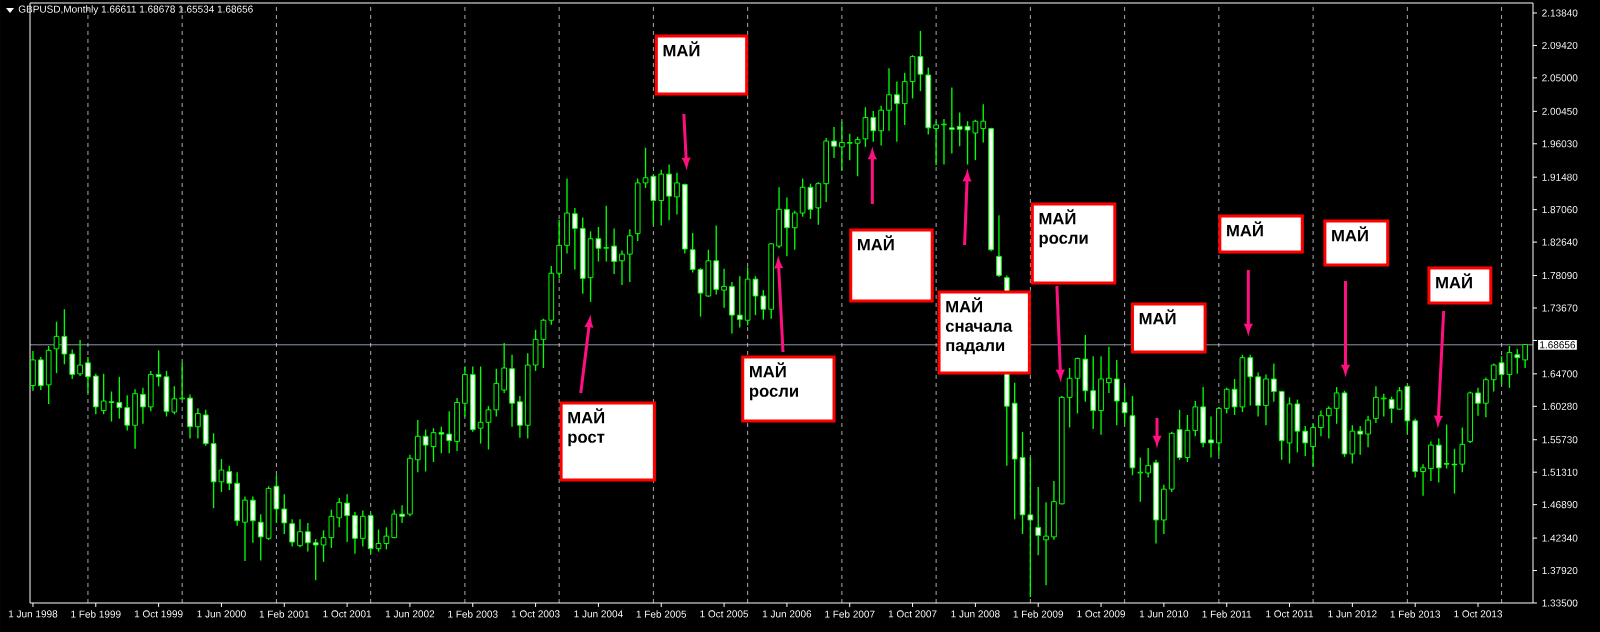 The image size is (1600, 632). I want to click on y-tick-label: 1.51310, so click(1560, 472).